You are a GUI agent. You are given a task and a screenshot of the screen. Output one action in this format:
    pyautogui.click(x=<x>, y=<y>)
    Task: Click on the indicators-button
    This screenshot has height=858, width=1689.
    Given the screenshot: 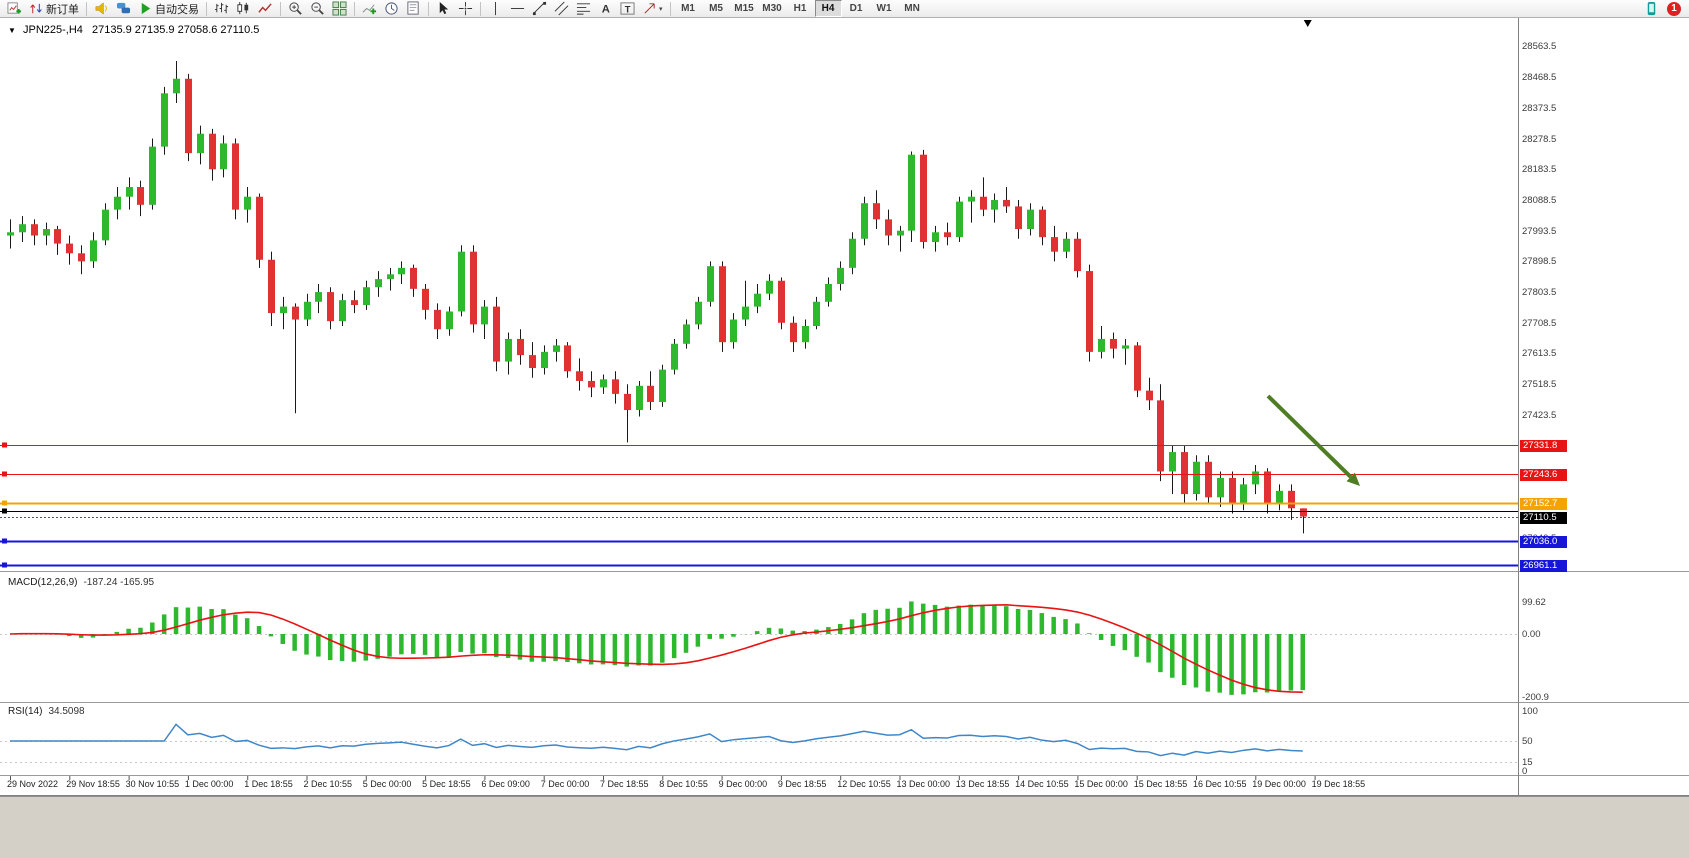 What is the action you would take?
    pyautogui.click(x=369, y=9)
    